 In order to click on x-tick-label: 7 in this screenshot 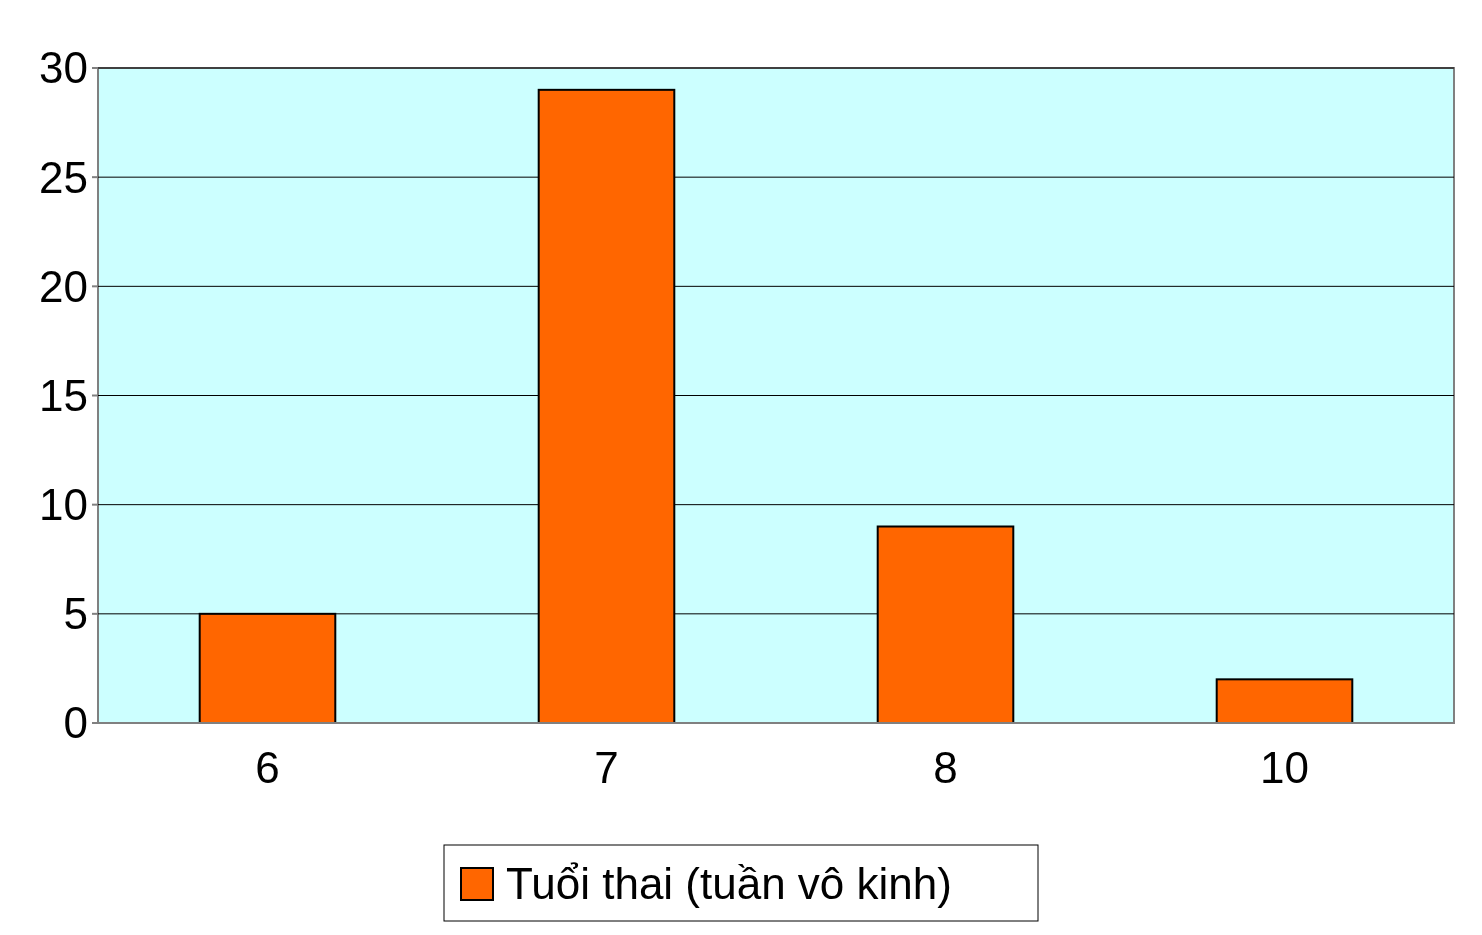, I will do `click(606, 767)`.